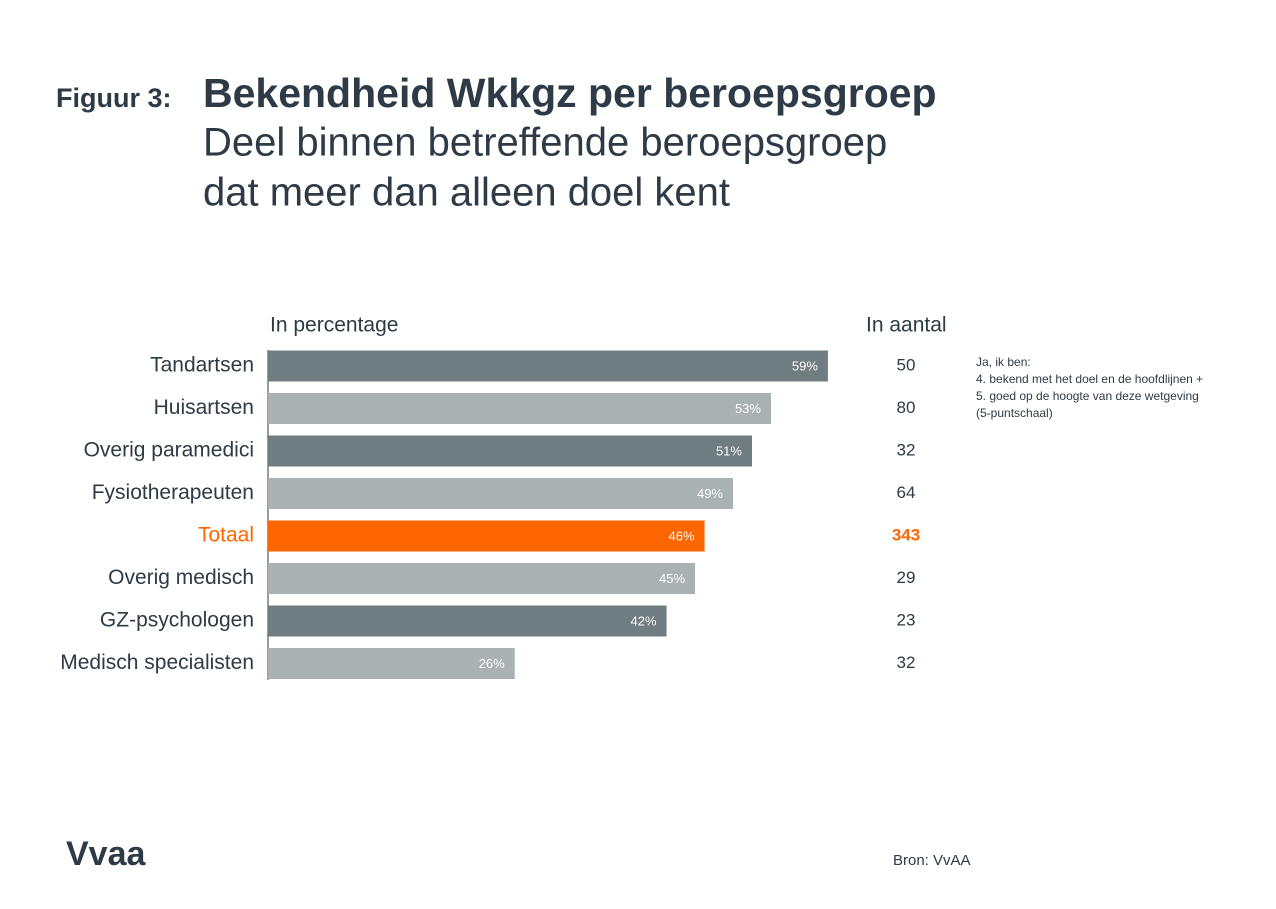 This screenshot has width=1276, height=909. I want to click on value-label: 53%, so click(748, 408).